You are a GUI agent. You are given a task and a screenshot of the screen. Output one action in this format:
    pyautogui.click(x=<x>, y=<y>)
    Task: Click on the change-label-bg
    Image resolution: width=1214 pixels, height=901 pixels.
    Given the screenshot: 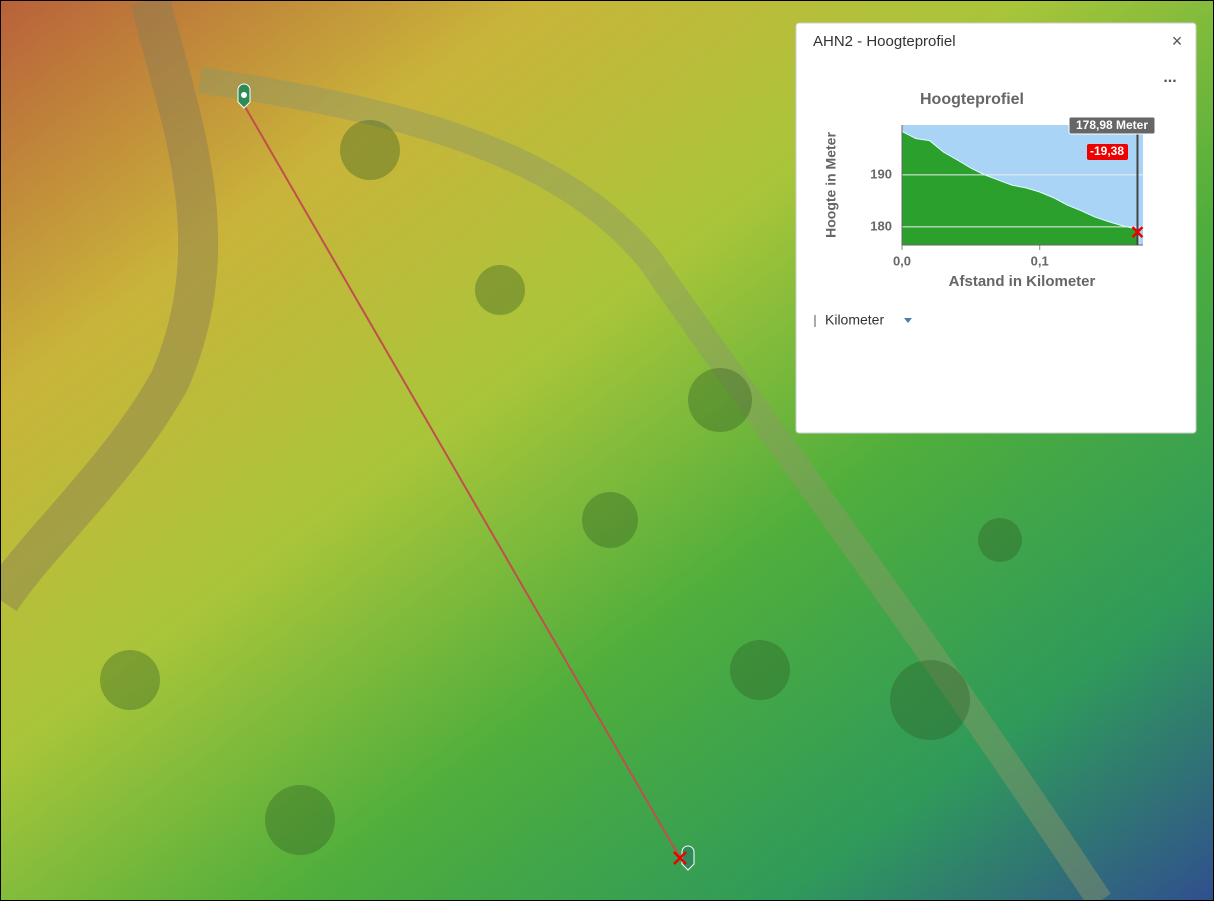 What is the action you would take?
    pyautogui.click(x=1107, y=152)
    